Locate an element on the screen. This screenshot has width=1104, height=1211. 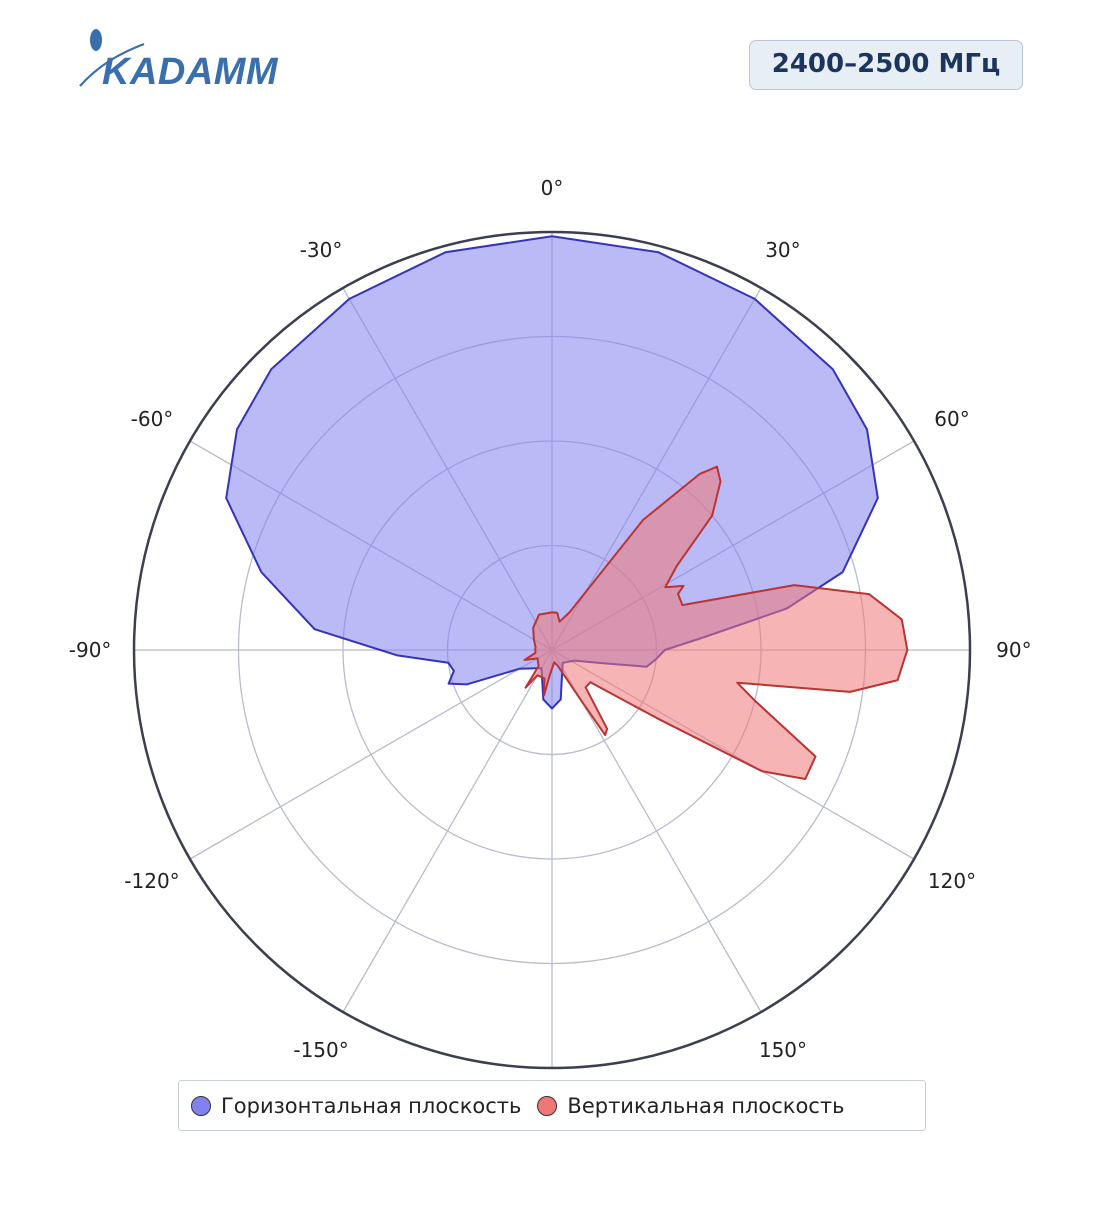
angle-tick-label: -60° is located at coordinates (152, 419).